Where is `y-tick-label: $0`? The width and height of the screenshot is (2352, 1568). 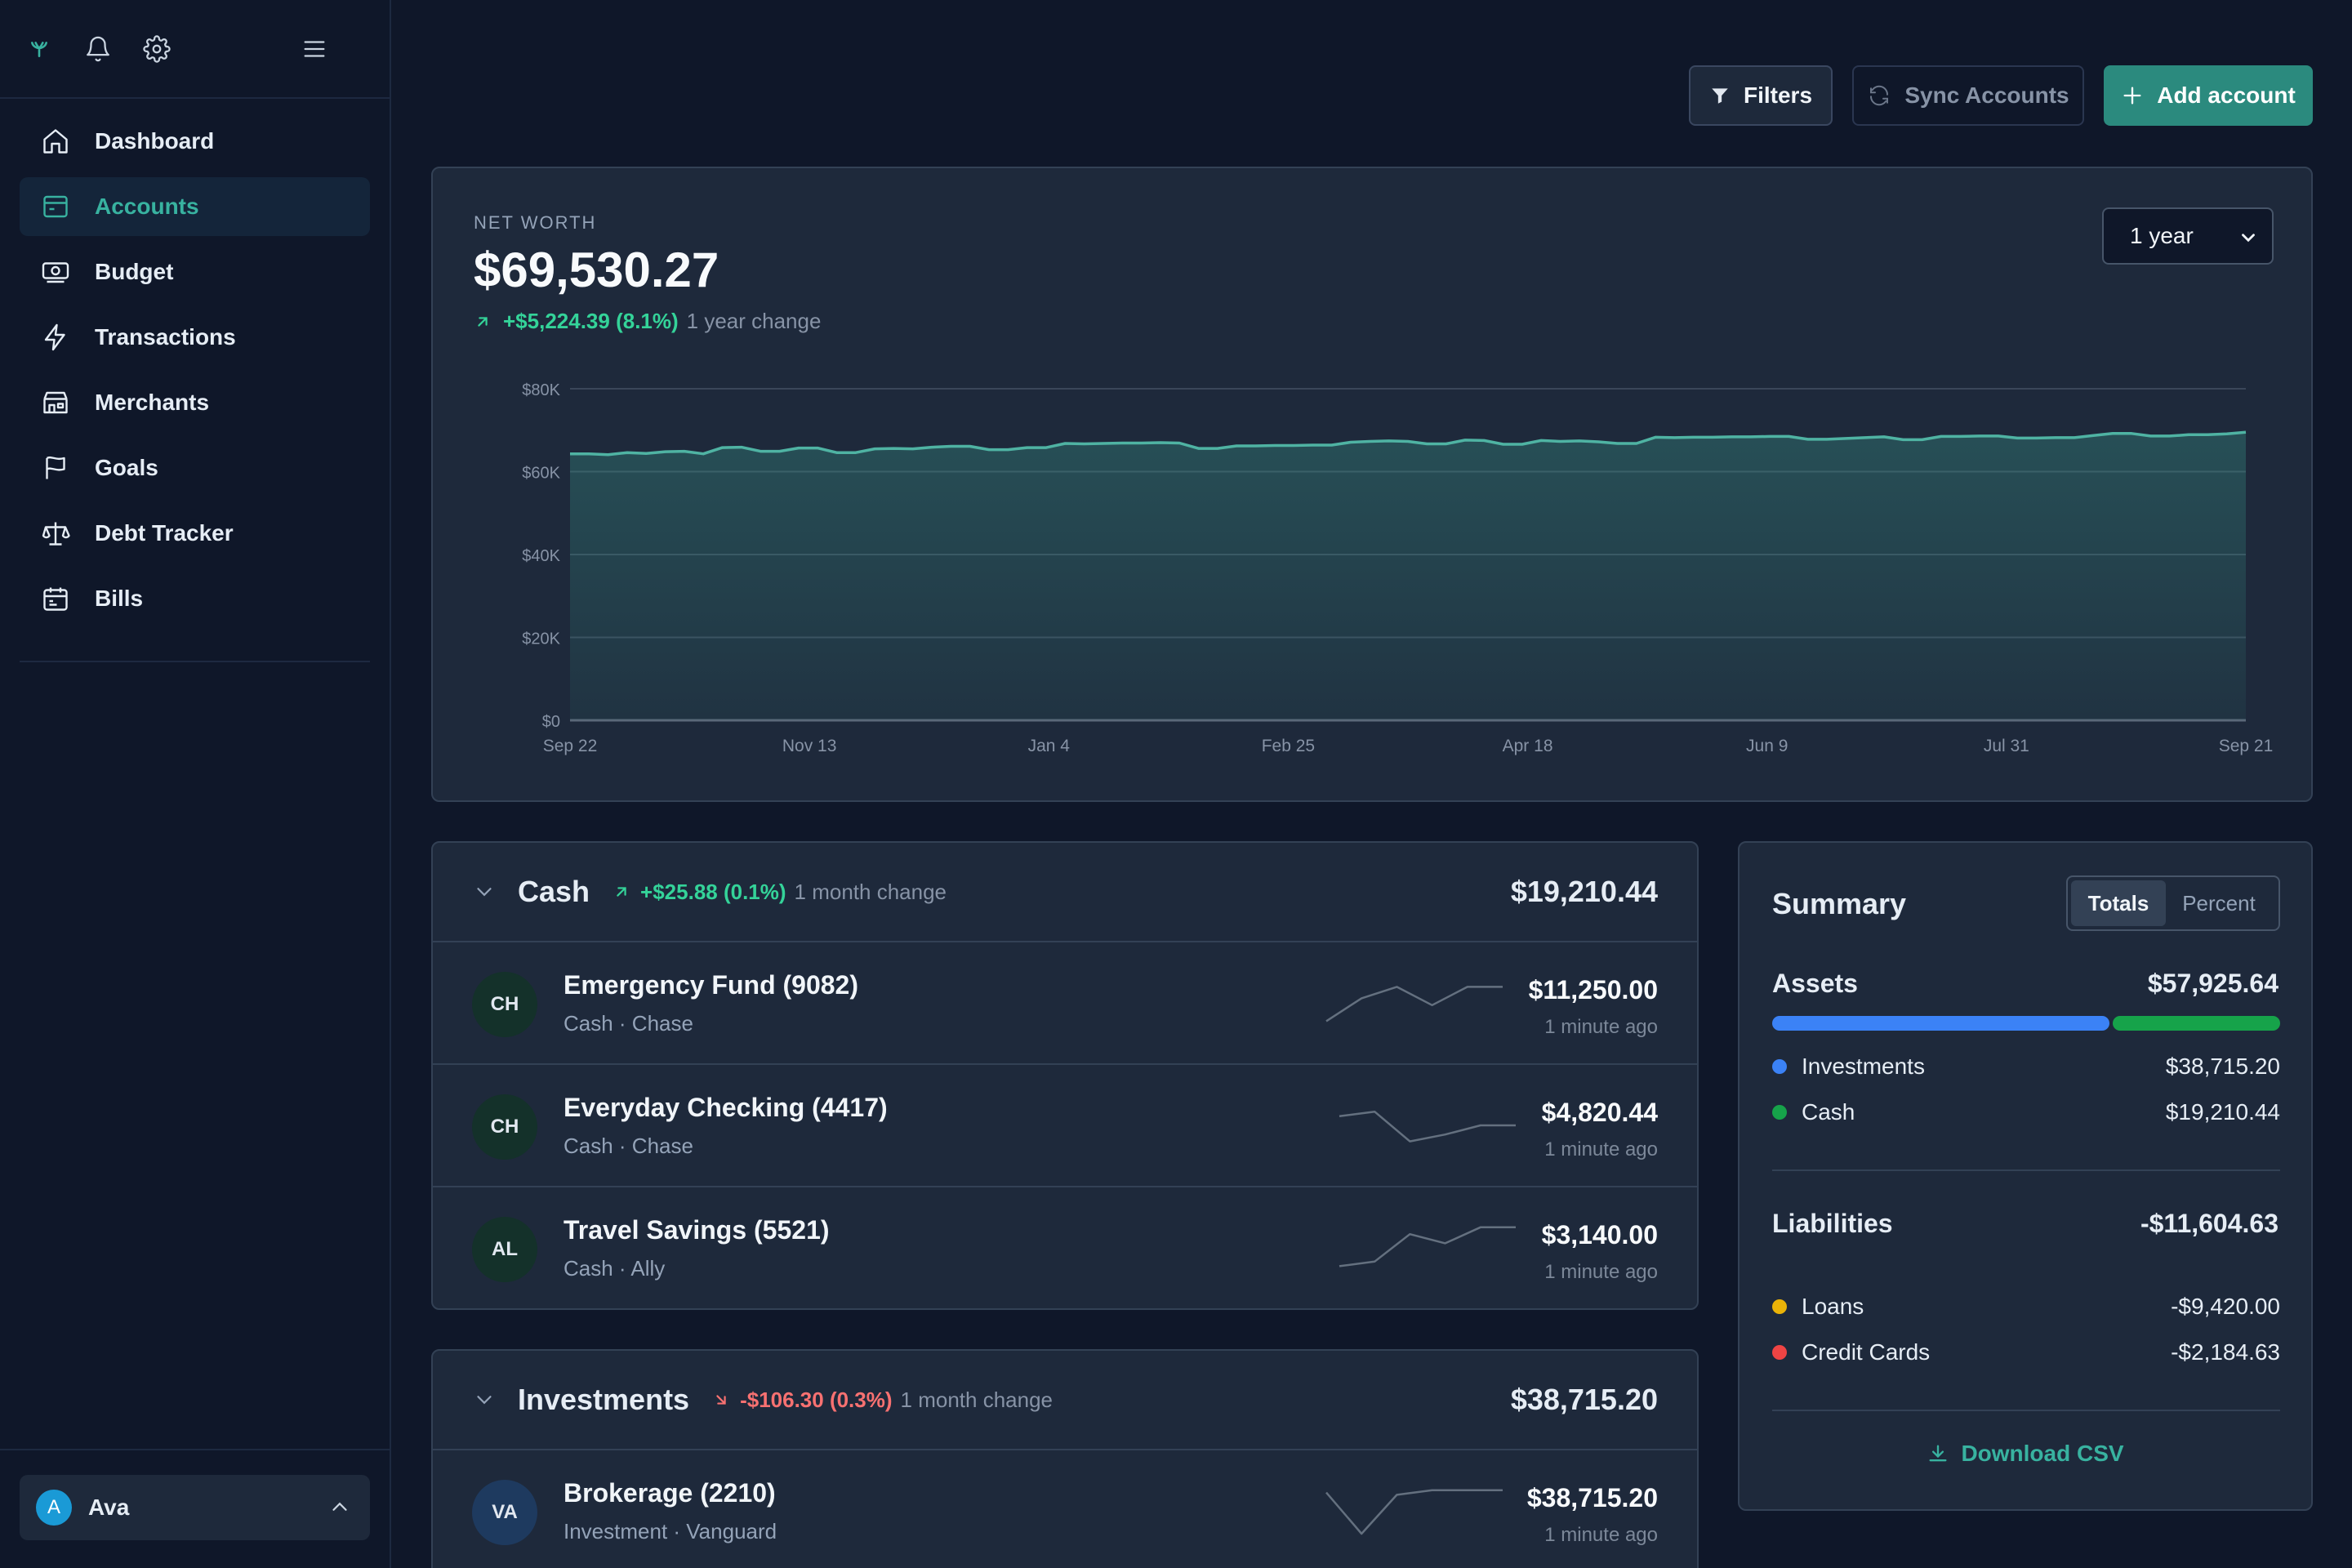 y-tick-label: $0 is located at coordinates (551, 722).